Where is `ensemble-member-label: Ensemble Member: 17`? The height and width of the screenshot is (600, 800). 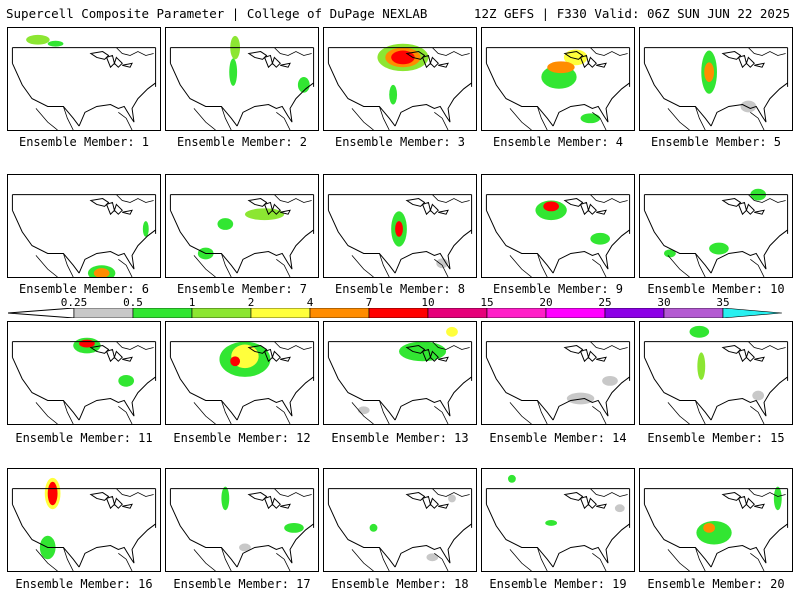
ensemble-member-label: Ensemble Member: 17 is located at coordinates (242, 584).